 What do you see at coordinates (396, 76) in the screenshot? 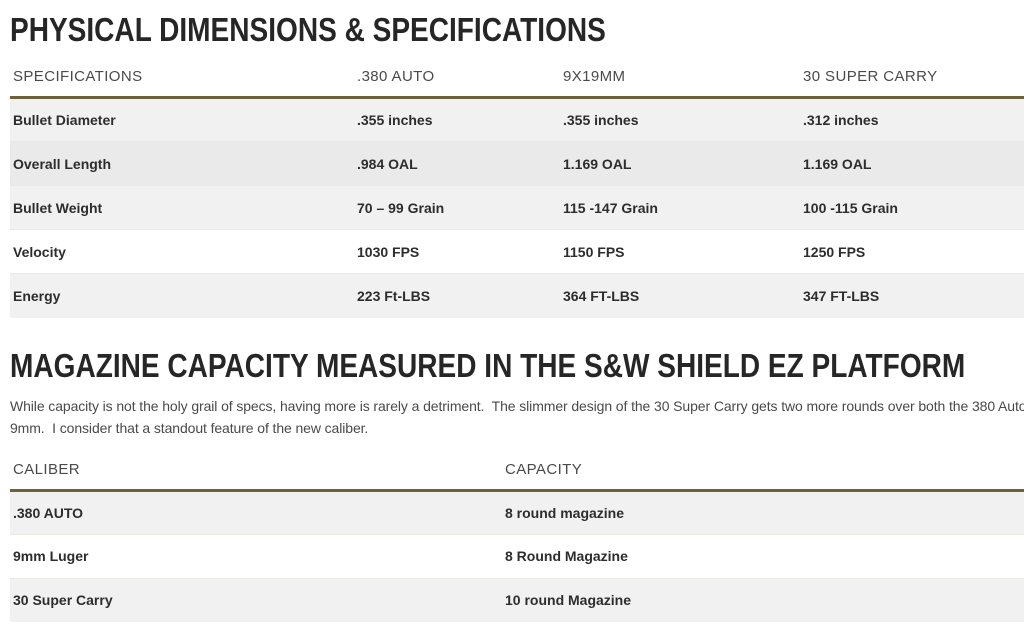
I see `column-header-380-auto: .380 AUTO` at bounding box center [396, 76].